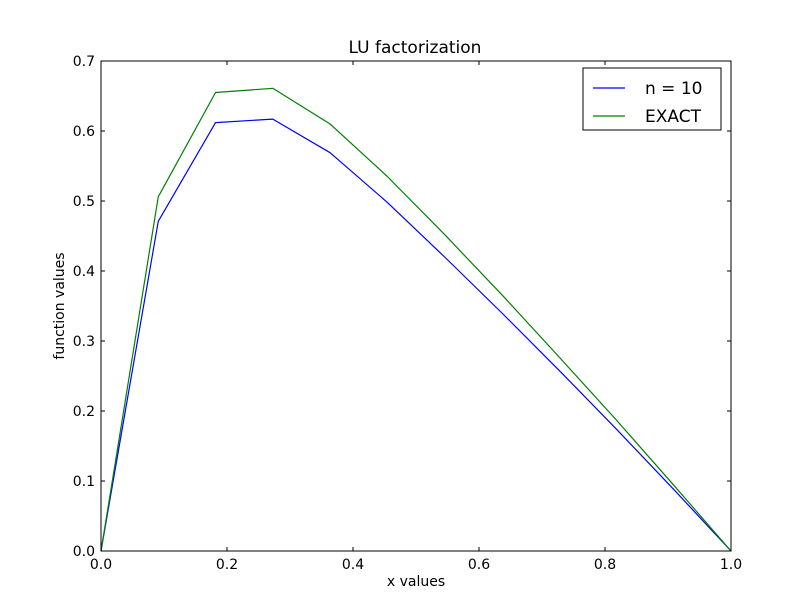 The image size is (812, 612). Describe the element at coordinates (84, 482) in the screenshot. I see `y-tick-label: 0.1` at that location.